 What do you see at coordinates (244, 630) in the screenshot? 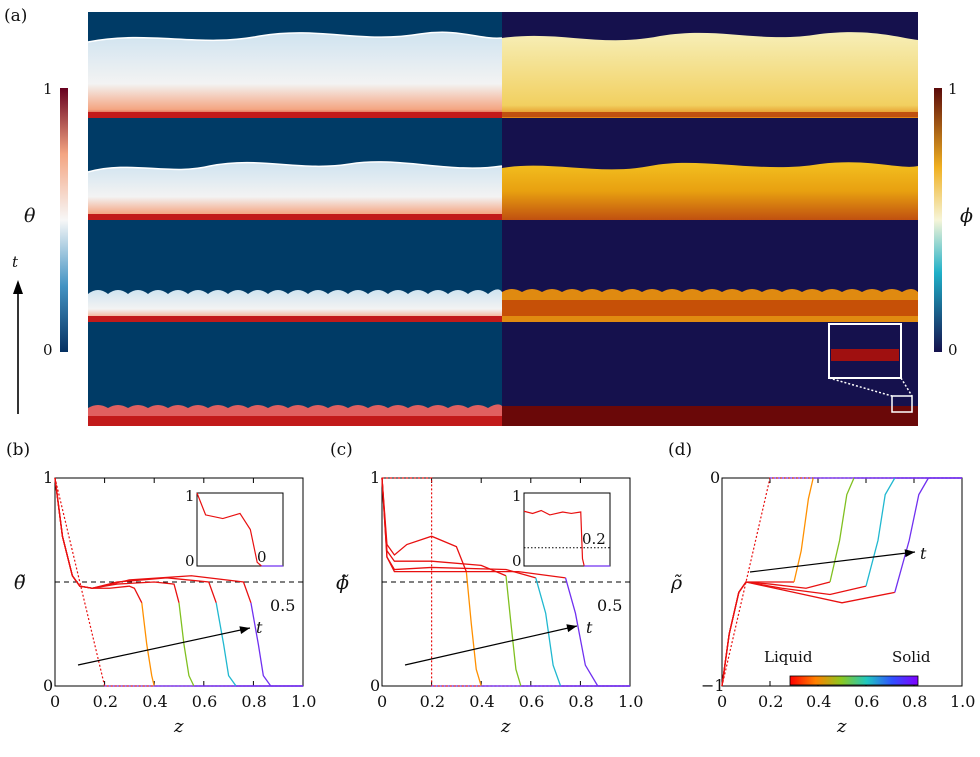
I see `time-arrow-head-b` at bounding box center [244, 630].